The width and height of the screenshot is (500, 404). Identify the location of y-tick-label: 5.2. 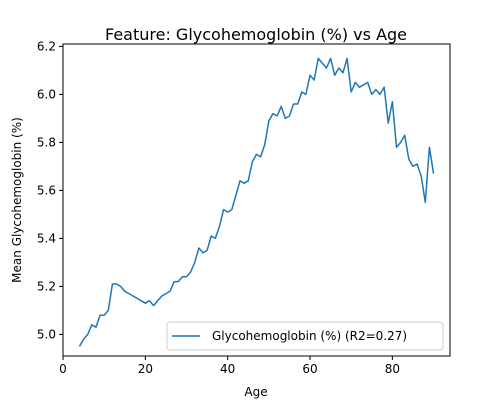
(46, 286).